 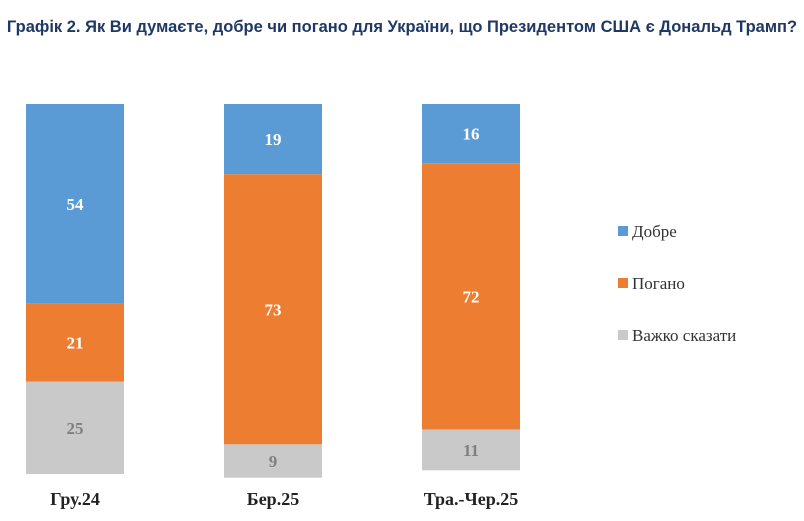 I want to click on data-label: 72, so click(x=471, y=296).